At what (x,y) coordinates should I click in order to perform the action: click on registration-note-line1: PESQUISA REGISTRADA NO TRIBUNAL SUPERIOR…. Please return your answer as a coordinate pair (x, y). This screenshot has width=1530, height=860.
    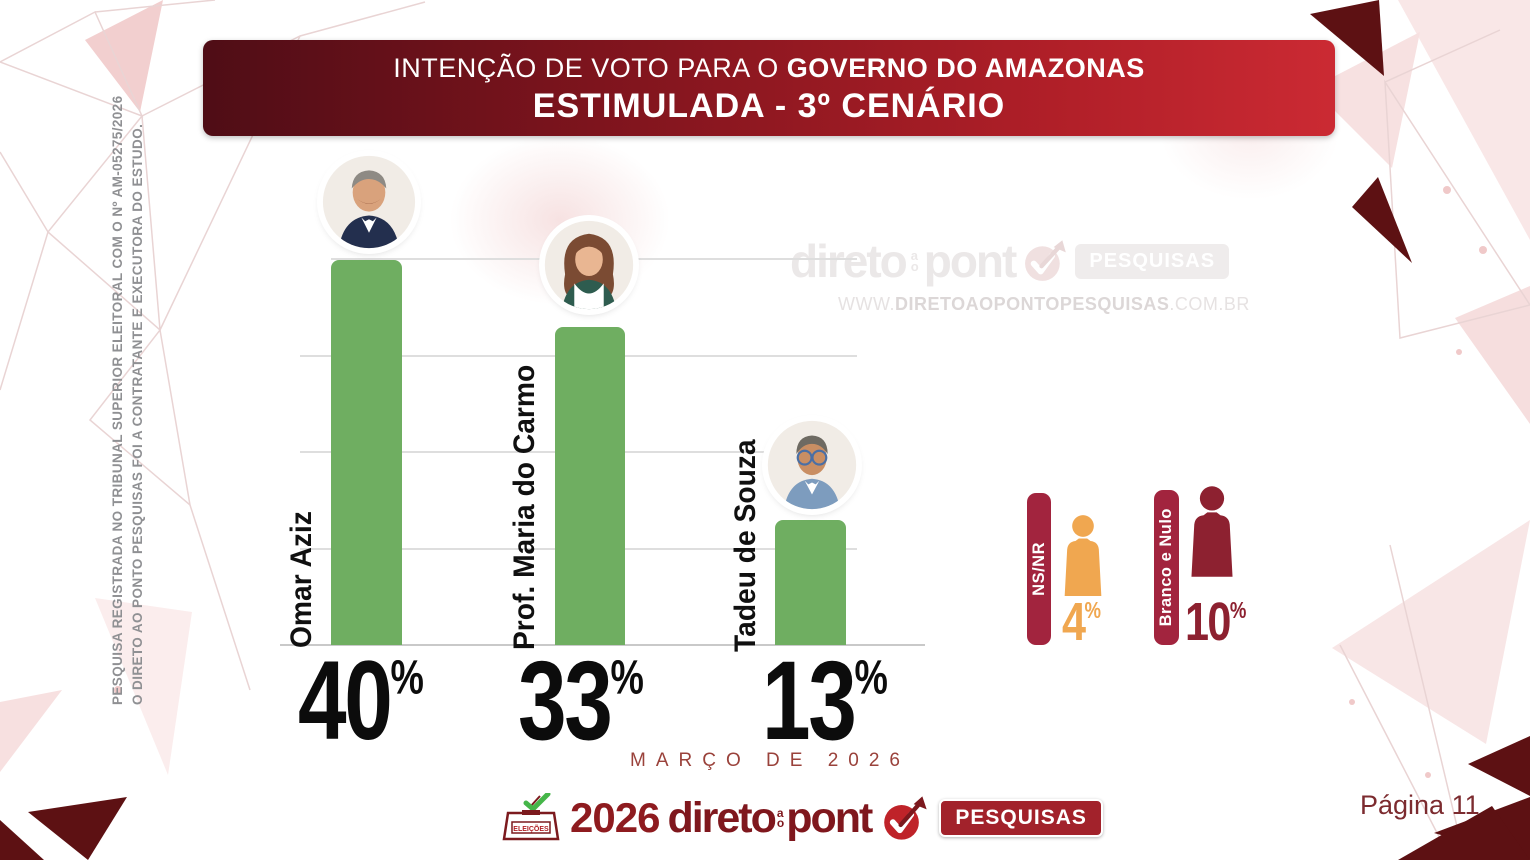
    Looking at the image, I should click on (117, 400).